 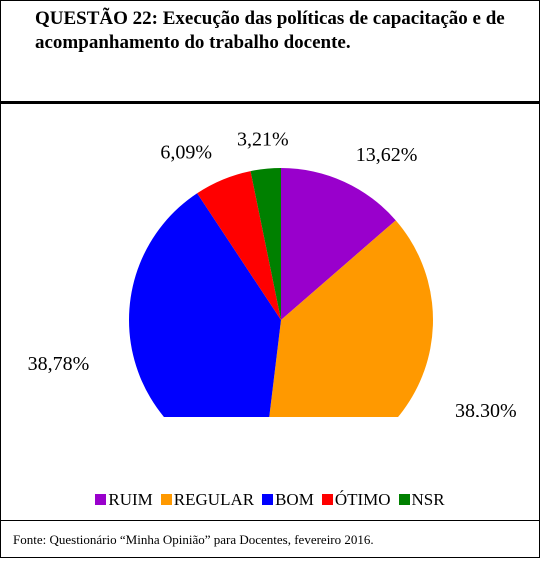 What do you see at coordinates (130, 499) in the screenshot?
I see `legend-label: RUIM` at bounding box center [130, 499].